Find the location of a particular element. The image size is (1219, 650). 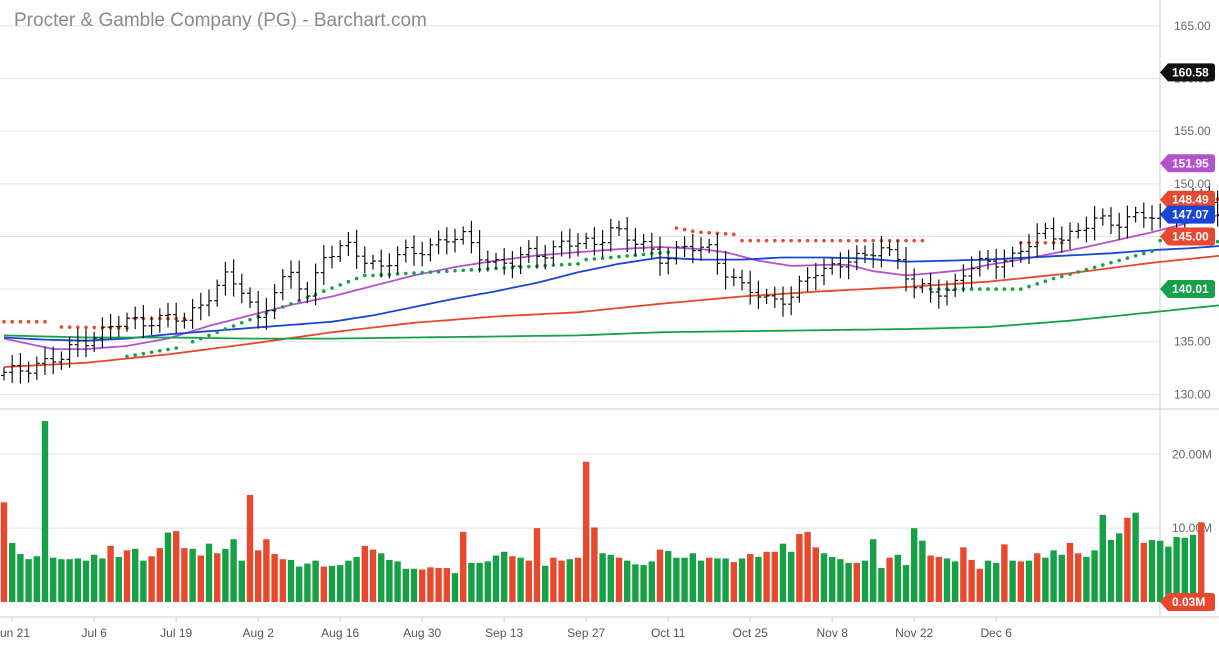

price-badge-label: 140.01 is located at coordinates (1190, 289).